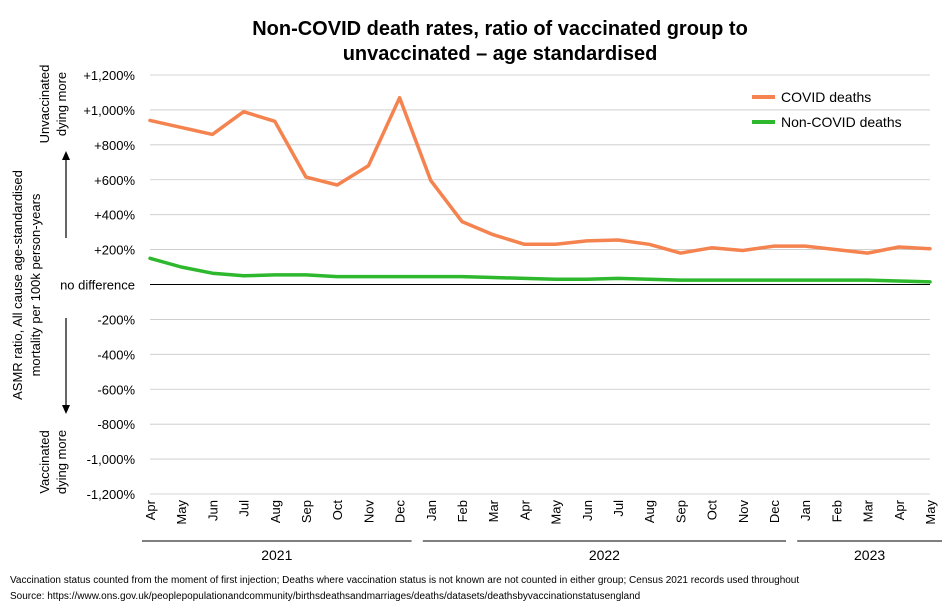 The width and height of the screenshot is (951, 607). Describe the element at coordinates (61, 104) in the screenshot. I see `upper-annotation-line-2: dying more` at that location.